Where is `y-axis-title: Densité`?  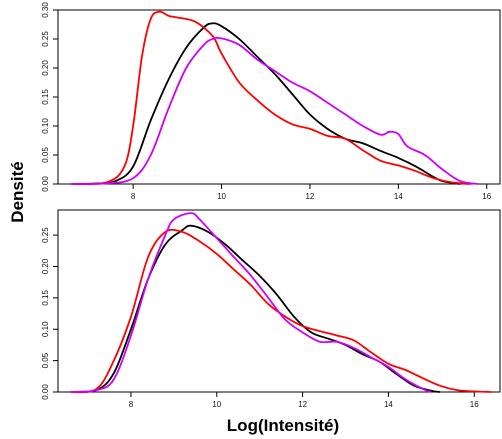 y-axis-title: Densité is located at coordinates (17, 191).